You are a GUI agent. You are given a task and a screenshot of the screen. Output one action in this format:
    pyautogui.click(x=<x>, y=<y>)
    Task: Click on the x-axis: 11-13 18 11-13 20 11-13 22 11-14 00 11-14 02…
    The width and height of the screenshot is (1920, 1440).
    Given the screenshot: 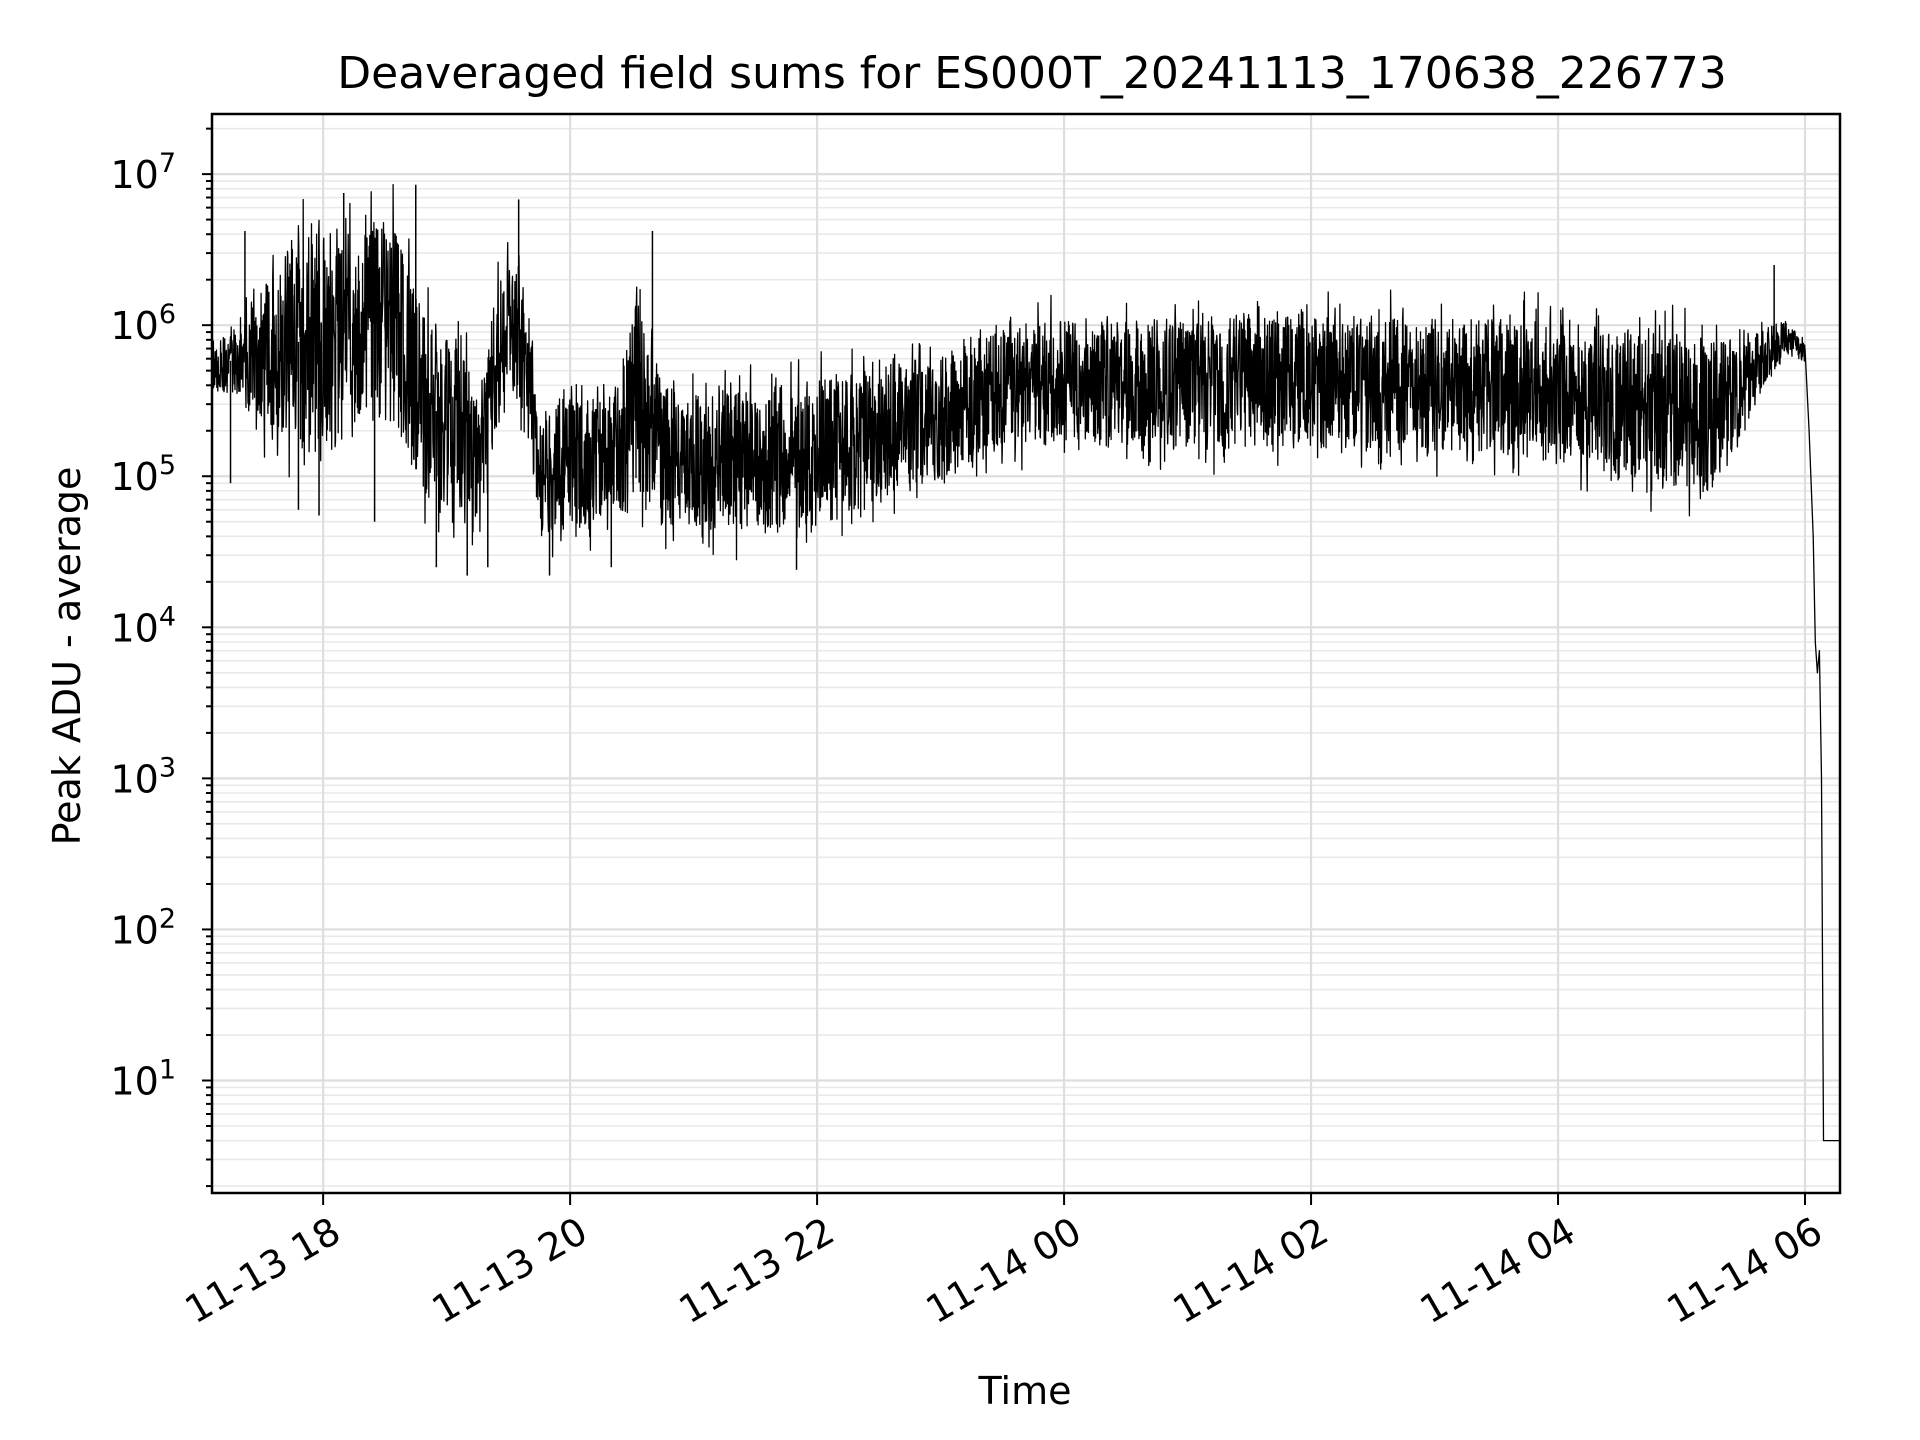 What is the action you would take?
    pyautogui.click(x=1004, y=1262)
    